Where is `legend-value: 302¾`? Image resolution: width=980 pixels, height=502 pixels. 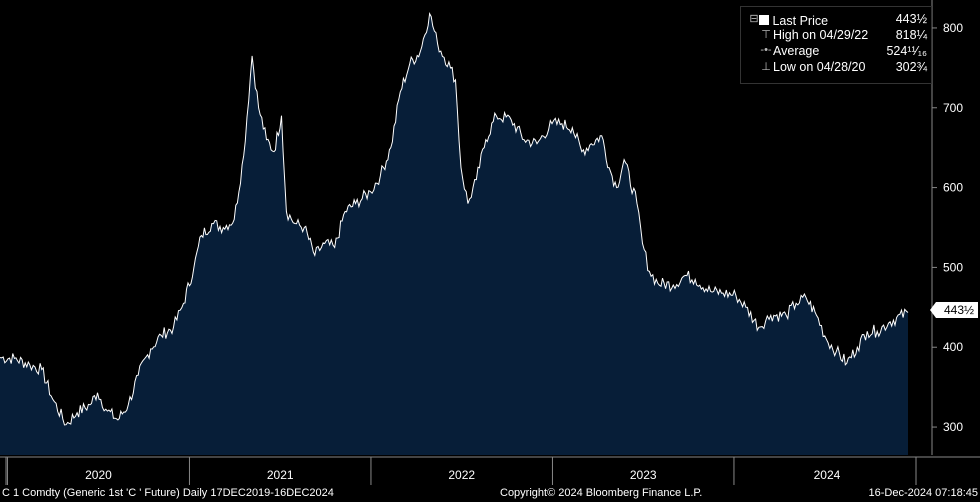 legend-value: 302¾ is located at coordinates (911, 67).